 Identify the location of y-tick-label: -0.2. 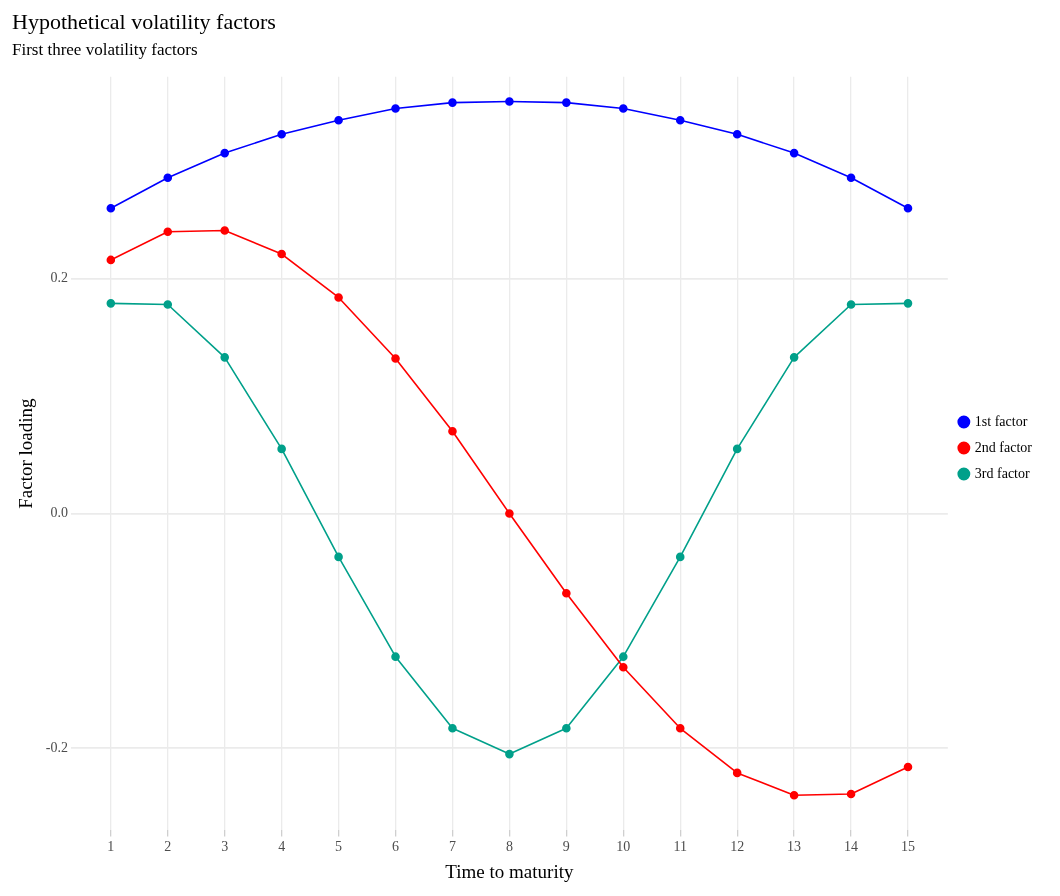
(56, 747).